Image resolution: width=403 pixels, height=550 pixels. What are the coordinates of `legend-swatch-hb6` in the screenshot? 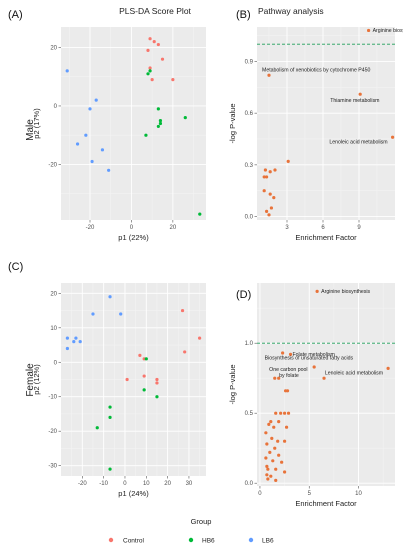 It's located at (191, 540).